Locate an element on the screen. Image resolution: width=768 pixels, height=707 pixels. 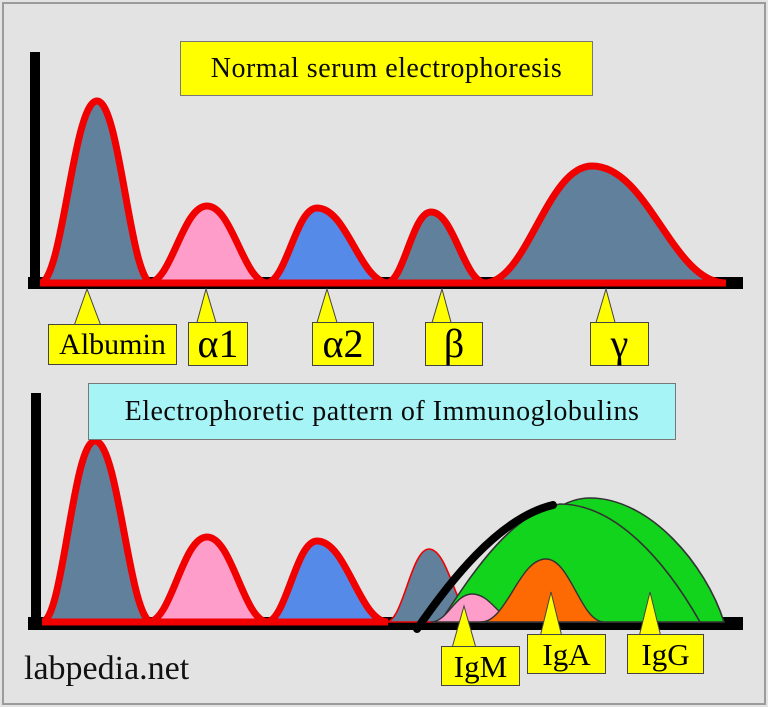
top-chart-title: Normal serum electrophoresis is located at coordinates (386, 68).